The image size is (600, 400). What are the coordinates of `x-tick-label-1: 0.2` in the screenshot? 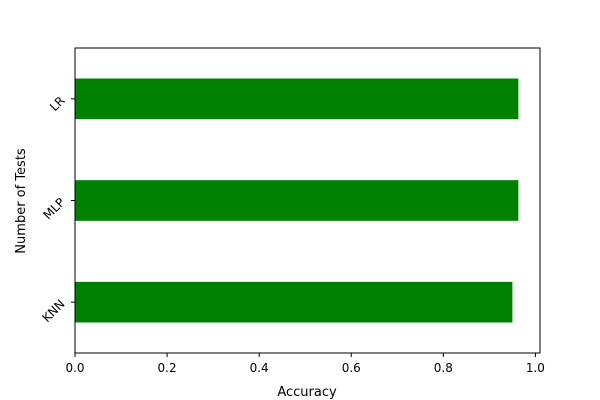 It's located at (167, 368).